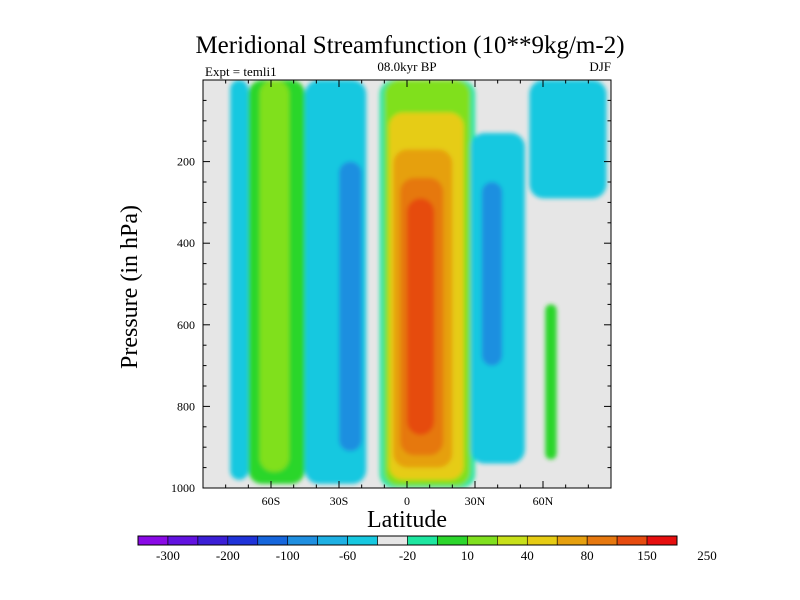  Describe the element at coordinates (600, 66) in the screenshot. I see `season-label: DJF` at that location.